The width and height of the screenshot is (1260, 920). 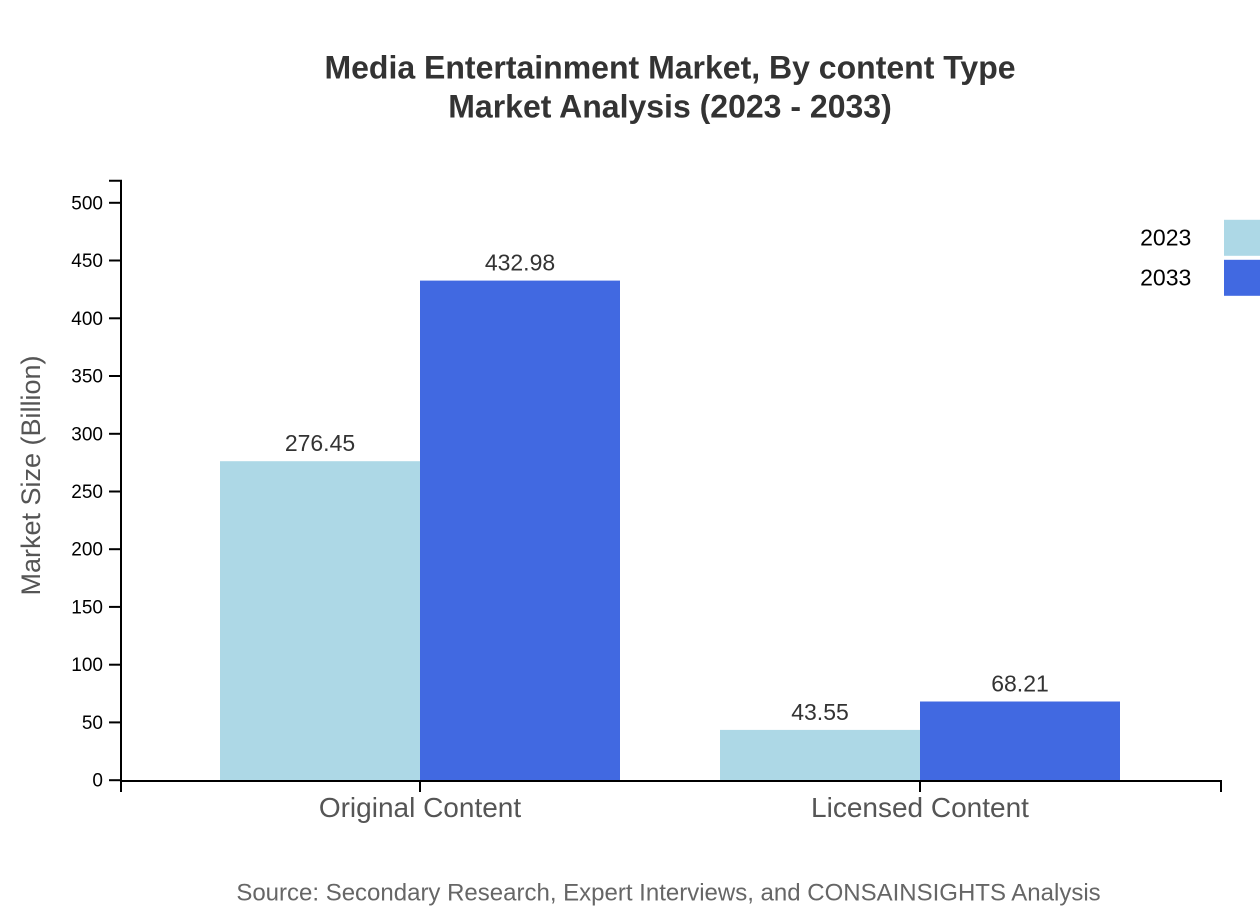 What do you see at coordinates (320, 443) in the screenshot?
I see `svg-text: 276.45` at bounding box center [320, 443].